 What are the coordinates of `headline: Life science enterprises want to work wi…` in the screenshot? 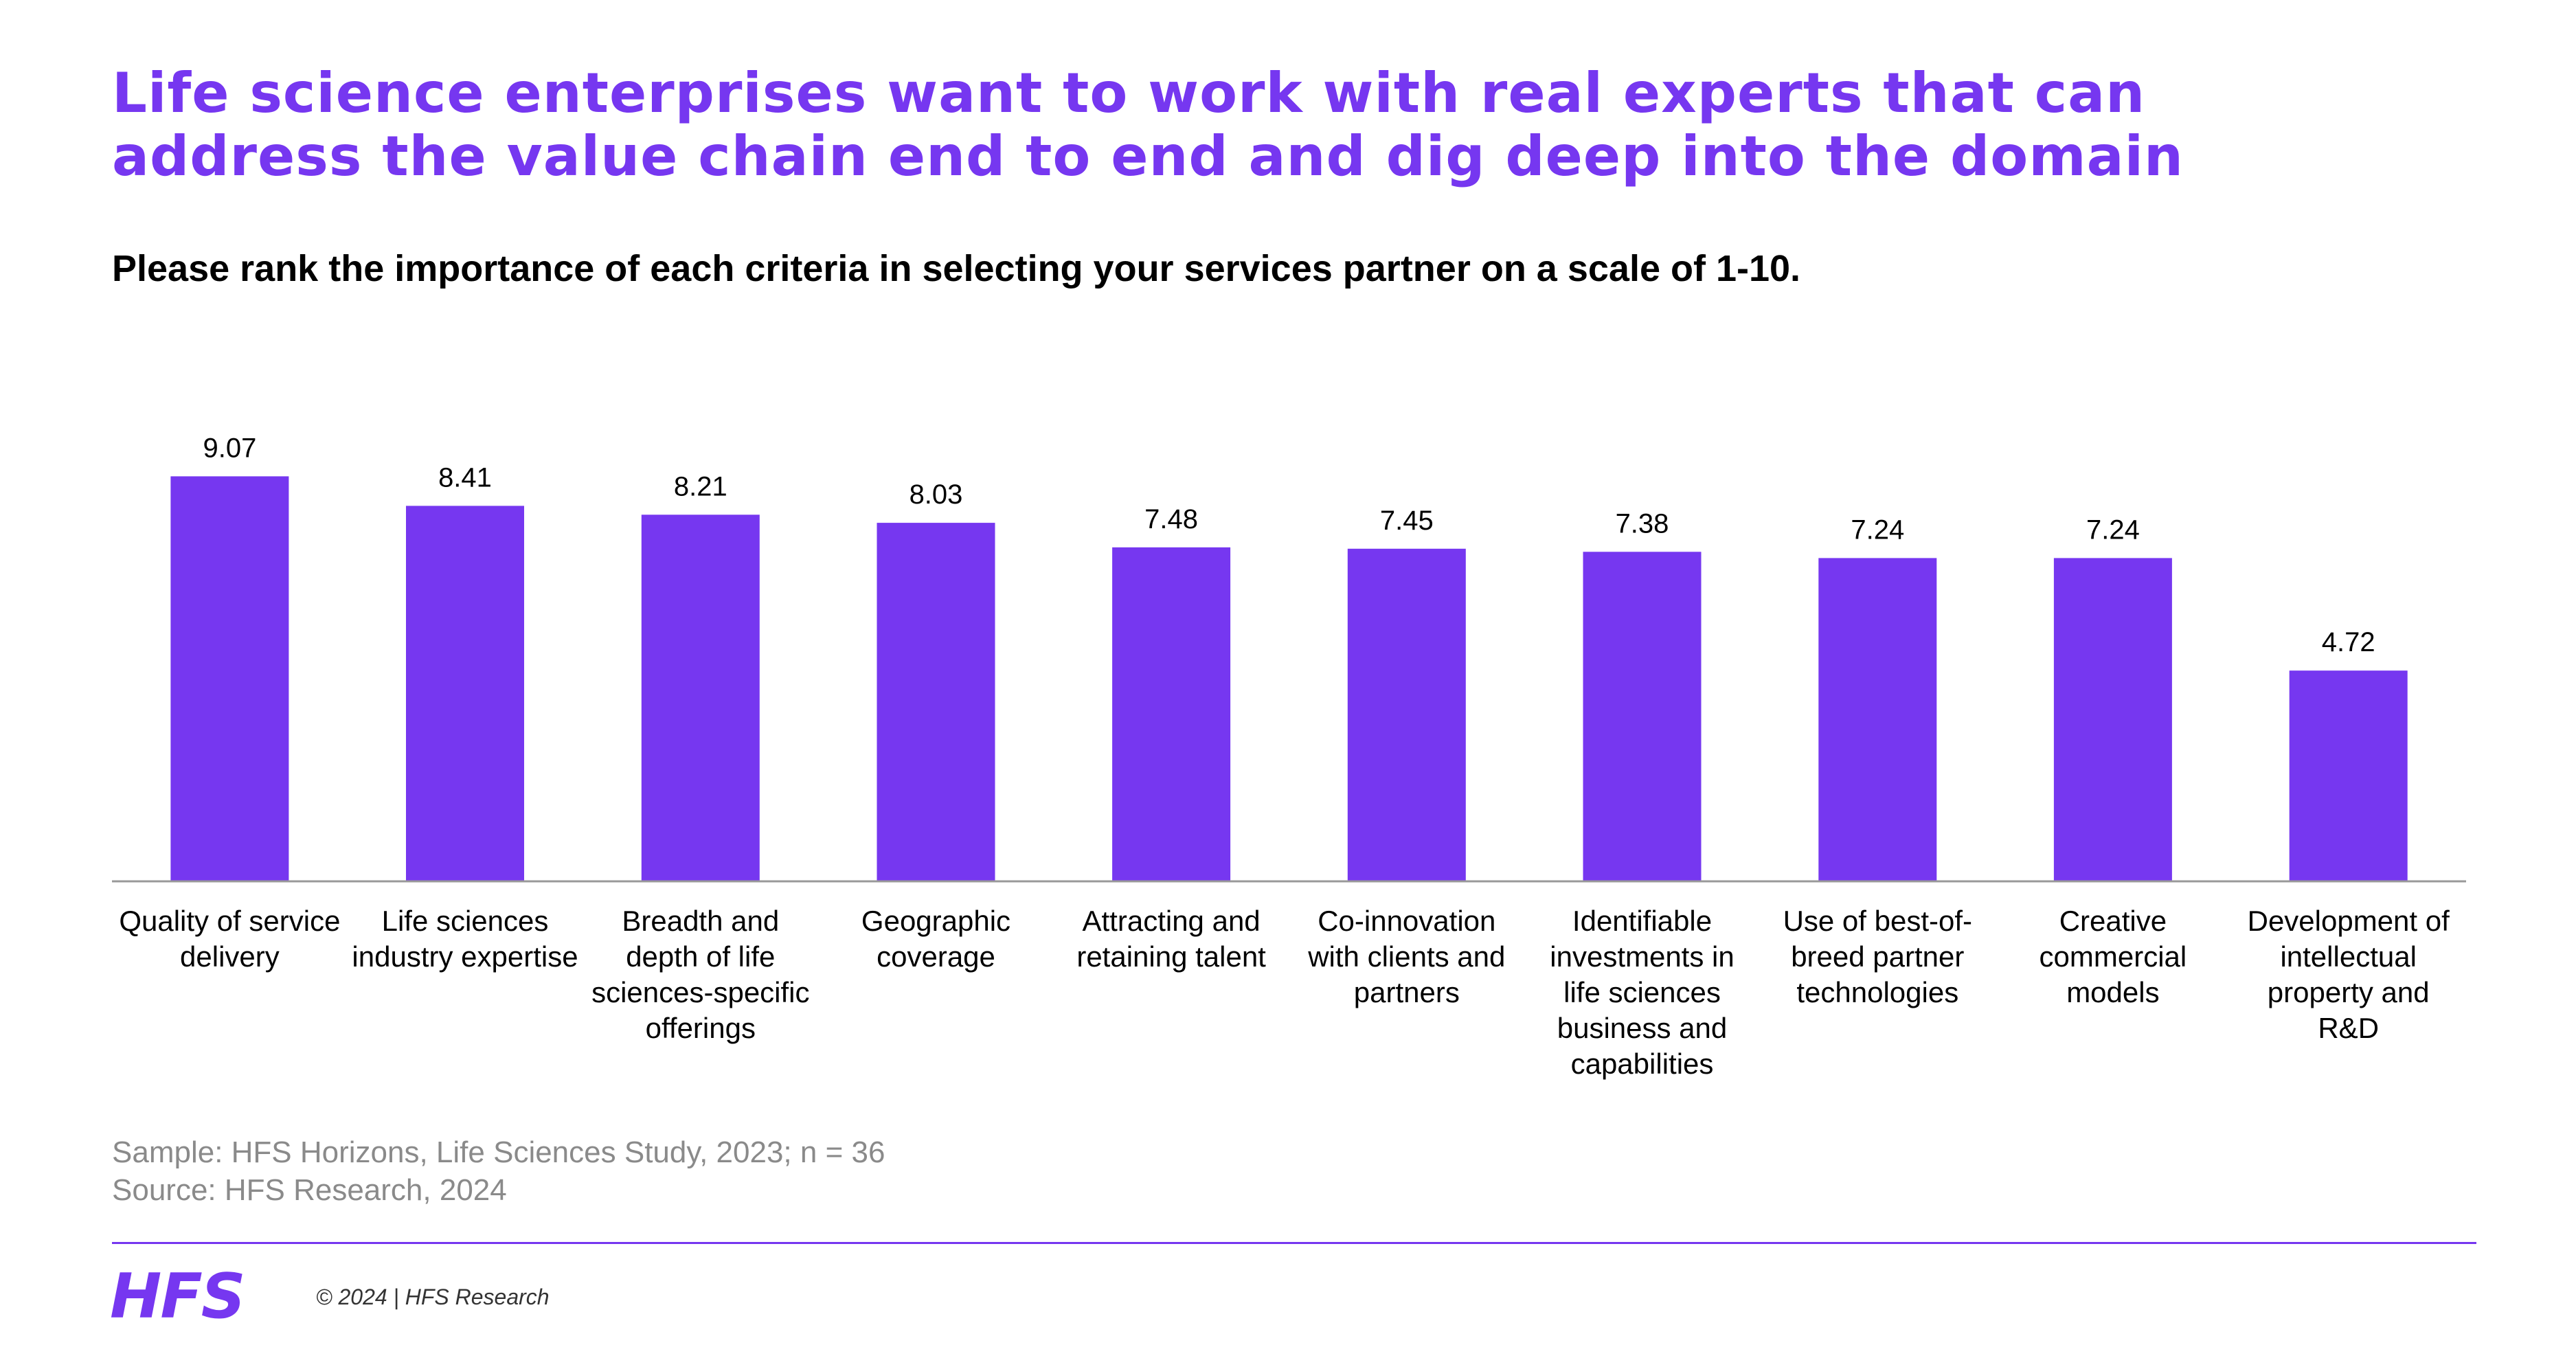 It's located at (1314, 125).